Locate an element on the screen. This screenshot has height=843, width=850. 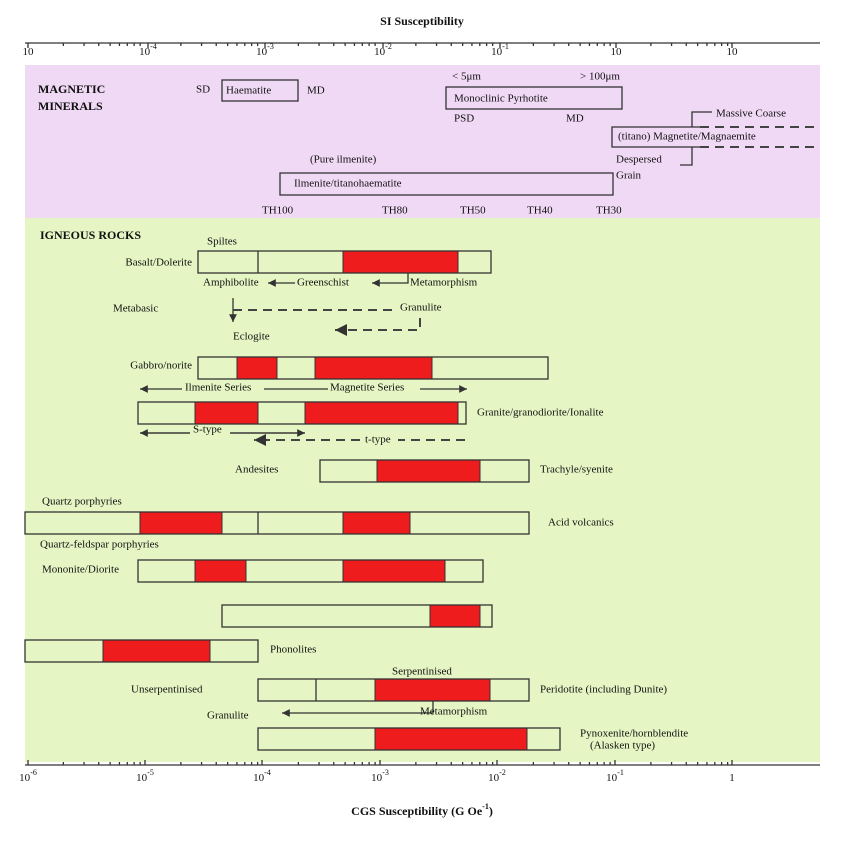
label: Acid volcanics is located at coordinates (581, 523).